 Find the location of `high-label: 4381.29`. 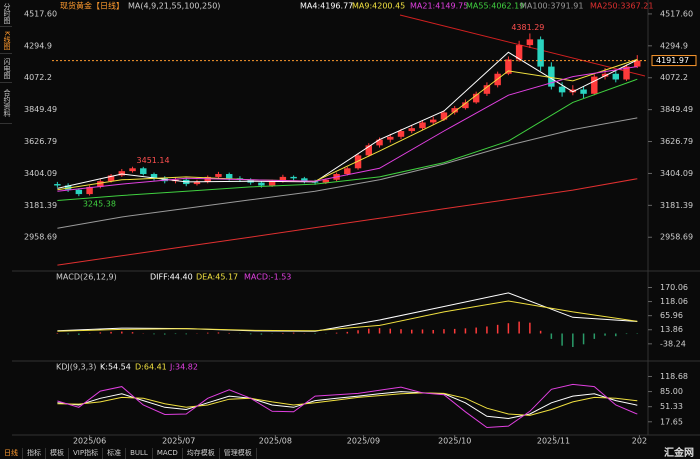

high-label: 4381.29 is located at coordinates (527, 27).